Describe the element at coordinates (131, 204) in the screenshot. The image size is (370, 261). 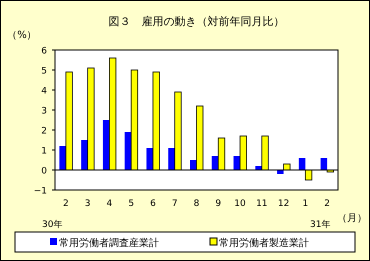
I see `x-tick-label: 5` at that location.